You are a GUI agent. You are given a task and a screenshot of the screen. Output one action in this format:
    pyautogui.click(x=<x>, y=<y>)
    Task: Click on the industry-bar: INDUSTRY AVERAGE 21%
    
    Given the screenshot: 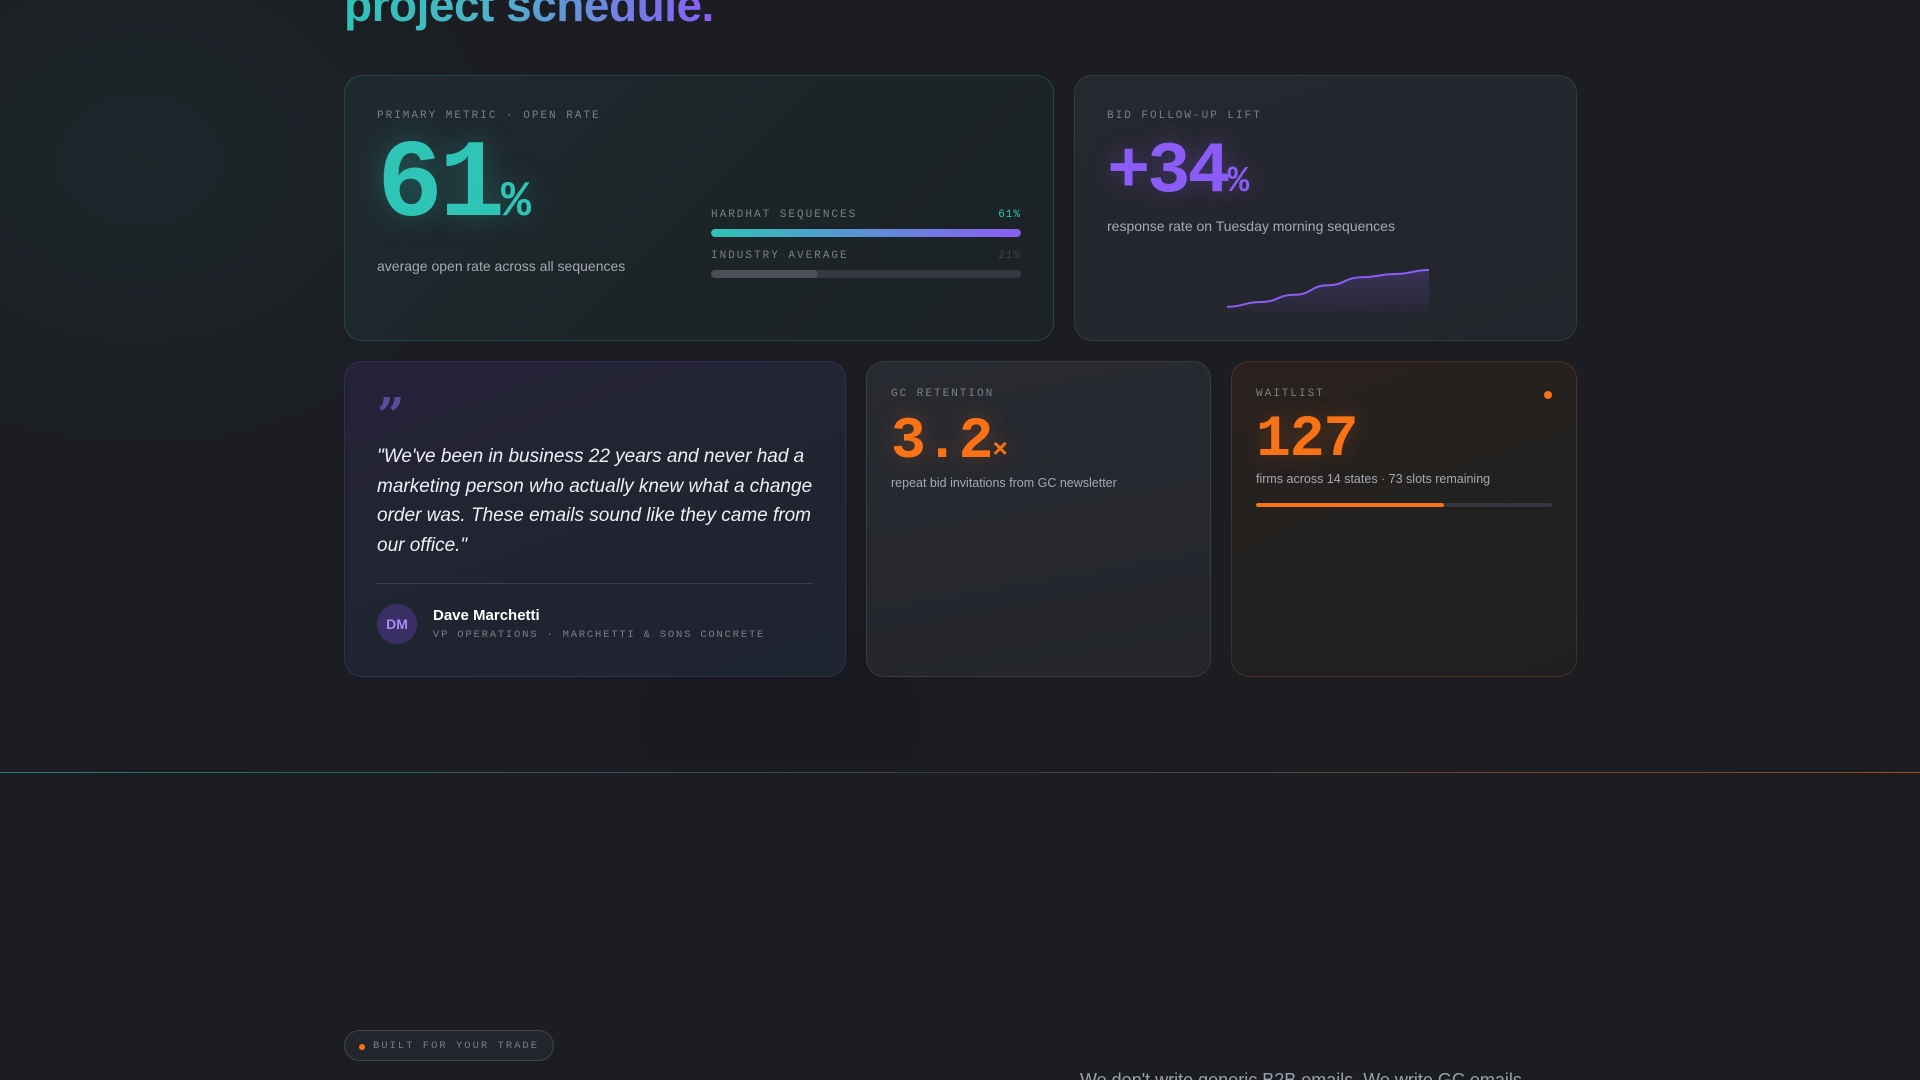 What is the action you would take?
    pyautogui.click(x=866, y=264)
    